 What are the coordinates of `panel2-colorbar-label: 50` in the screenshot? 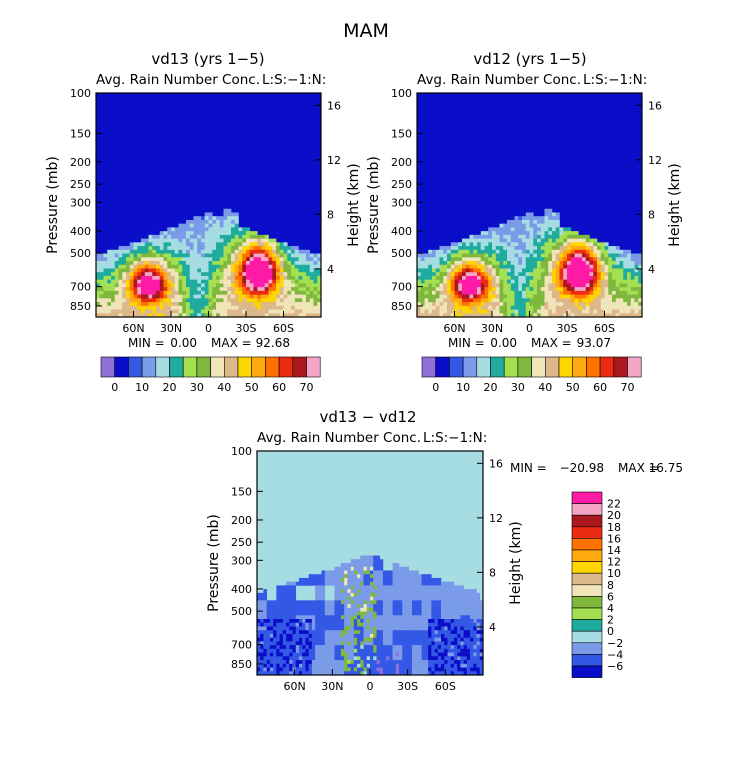 It's located at (573, 387).